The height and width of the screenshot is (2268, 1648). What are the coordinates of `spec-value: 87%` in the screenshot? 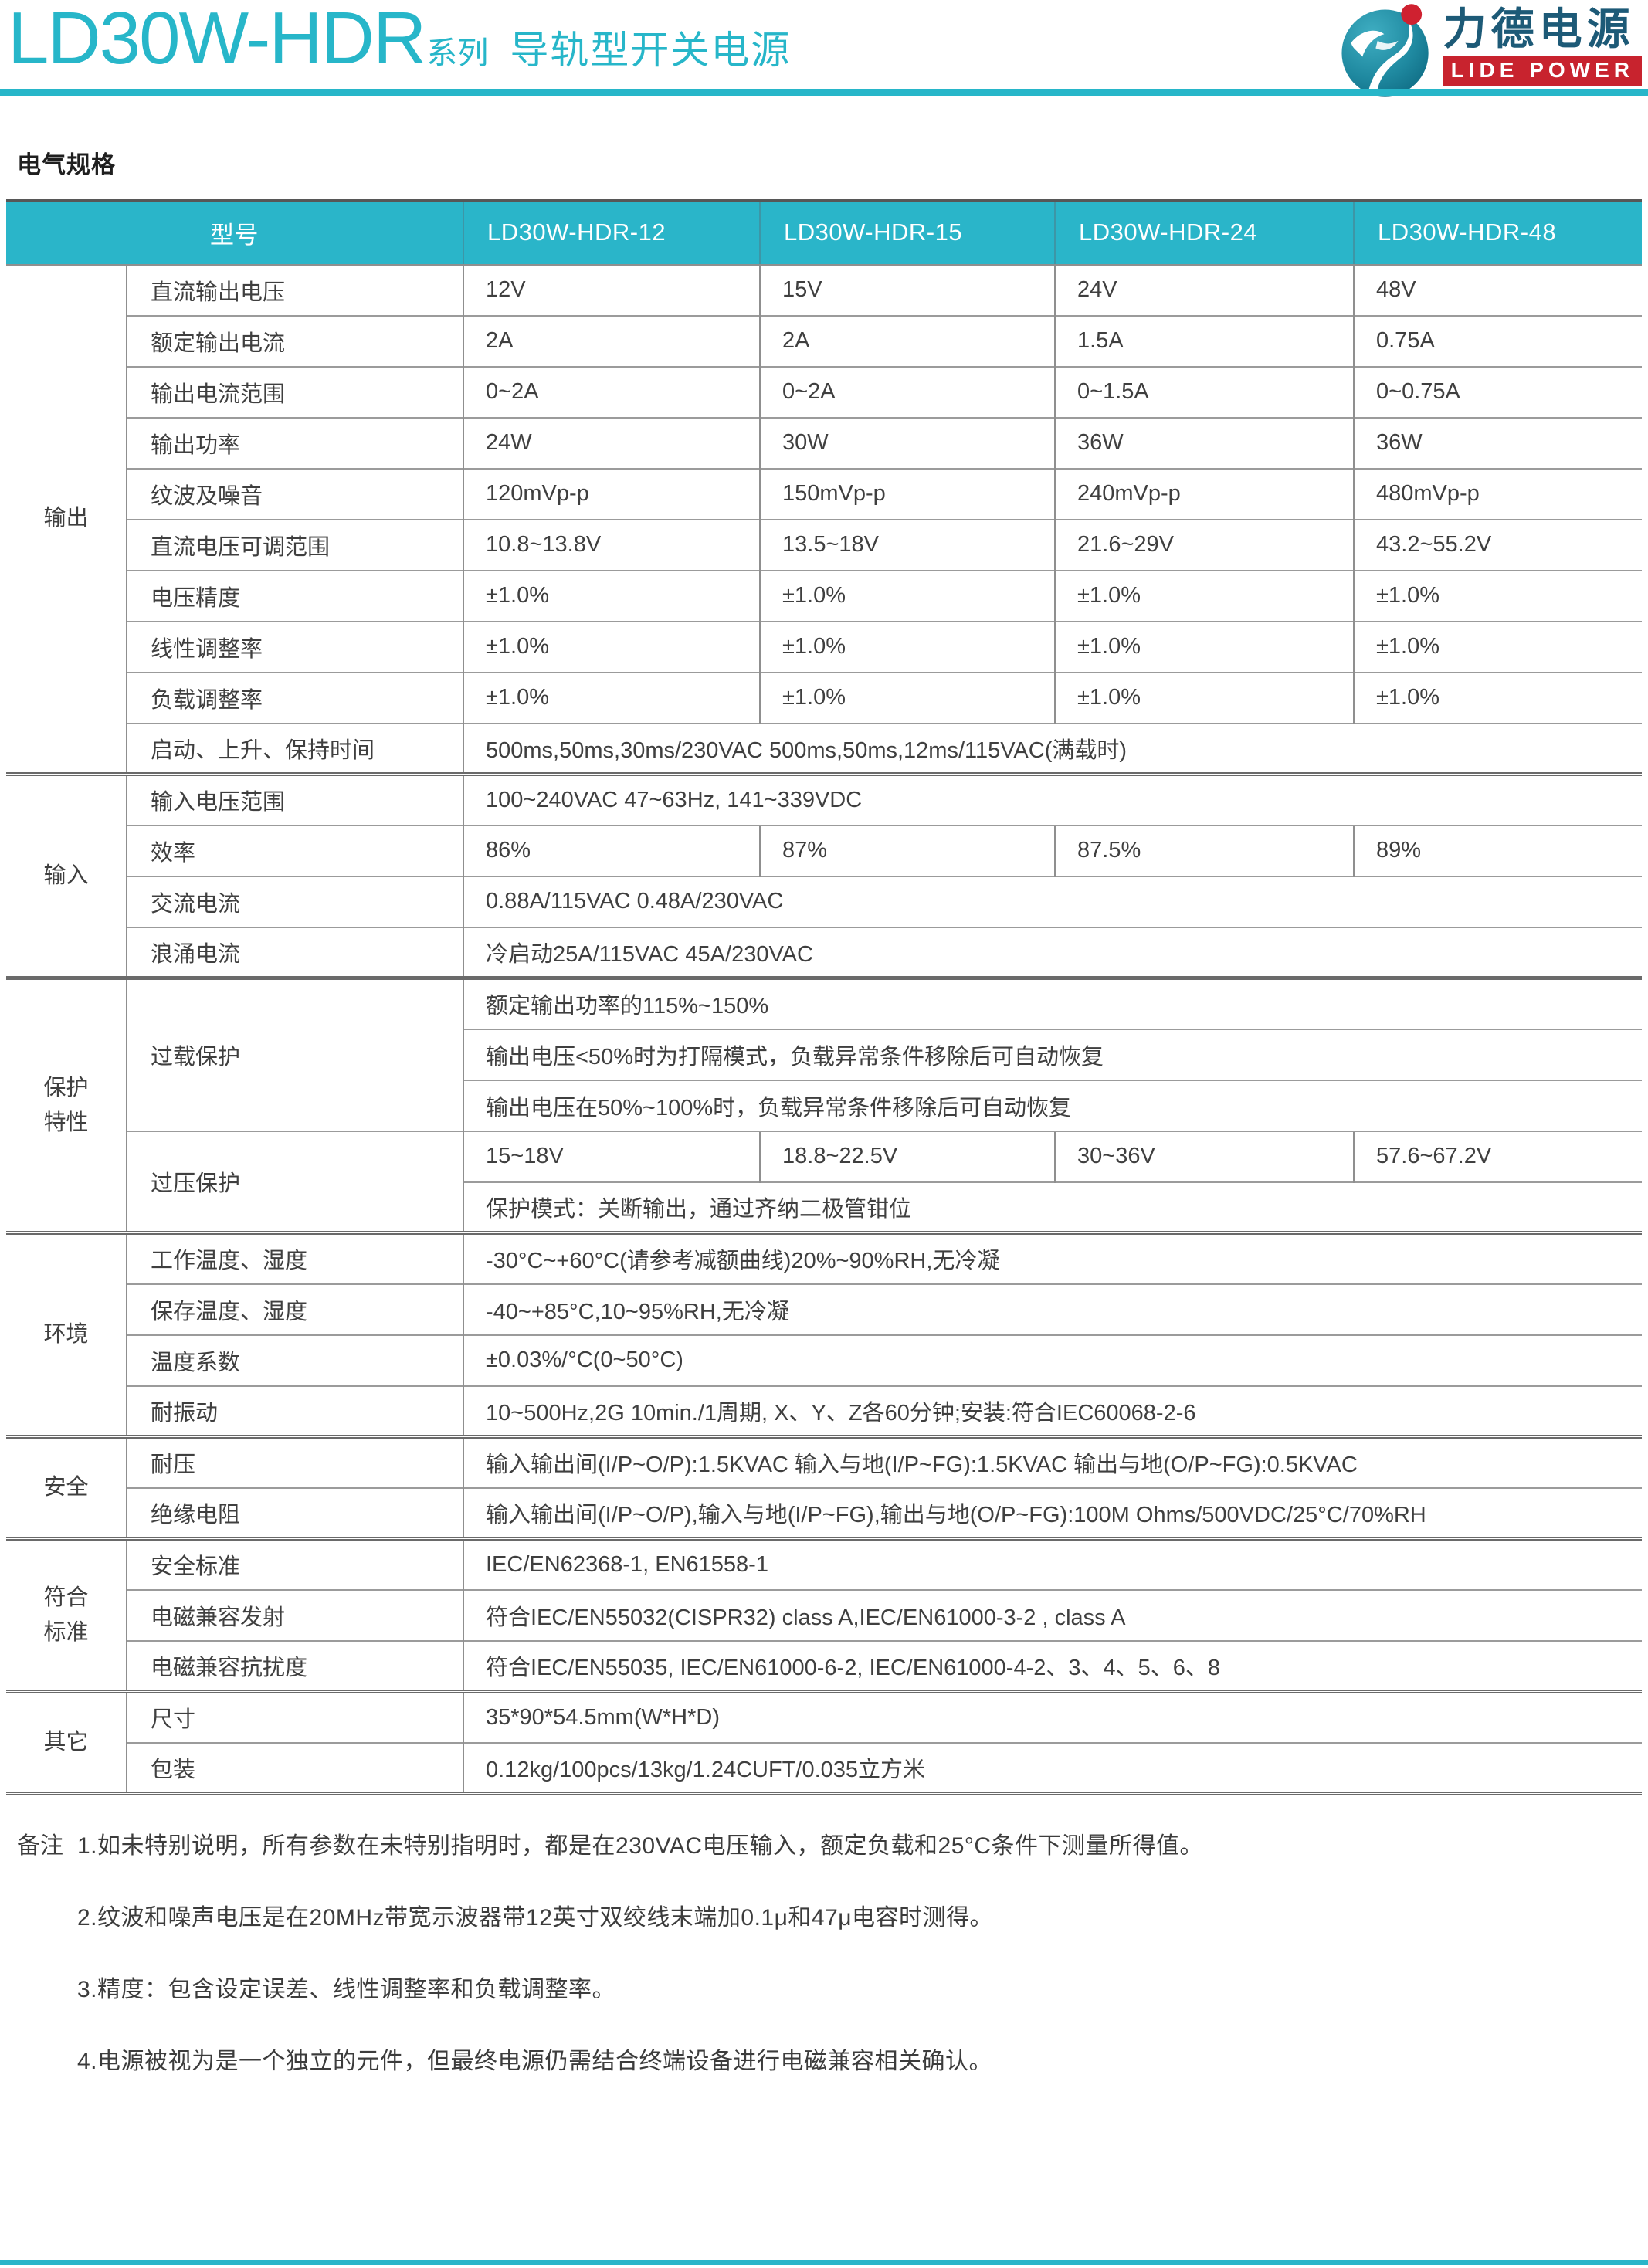 It's located at (907, 850).